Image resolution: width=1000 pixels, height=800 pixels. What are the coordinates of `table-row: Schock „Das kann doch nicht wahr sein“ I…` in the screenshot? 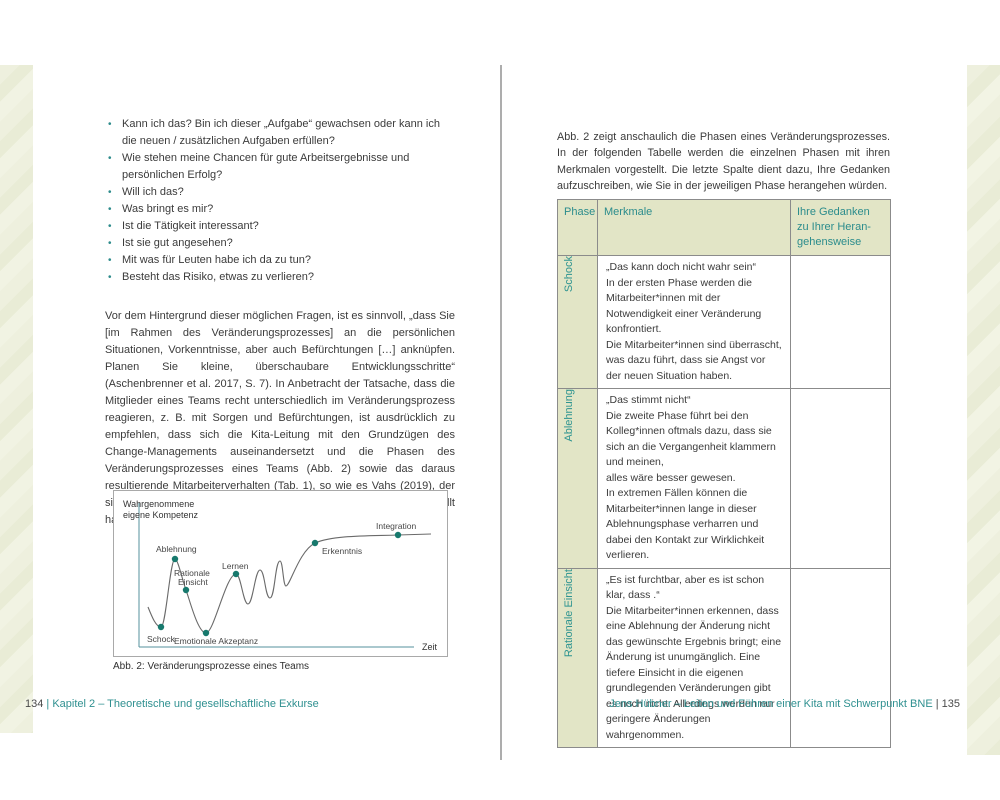 It's located at (724, 322).